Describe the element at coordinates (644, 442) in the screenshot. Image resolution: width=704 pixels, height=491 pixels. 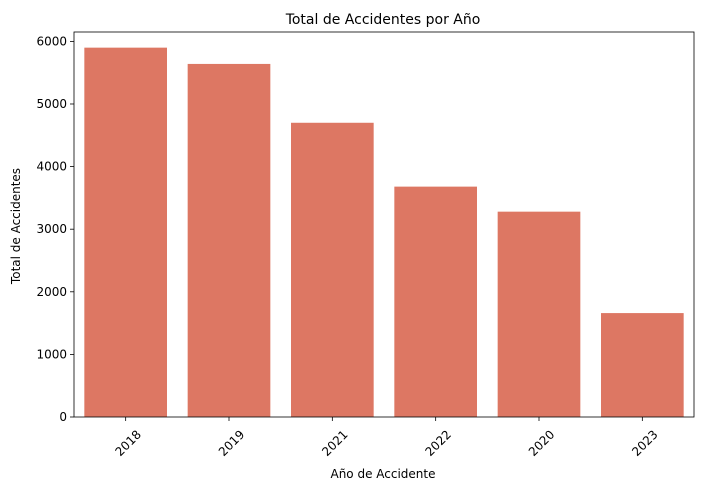
I see `x-tick-label-2023: 2023` at that location.